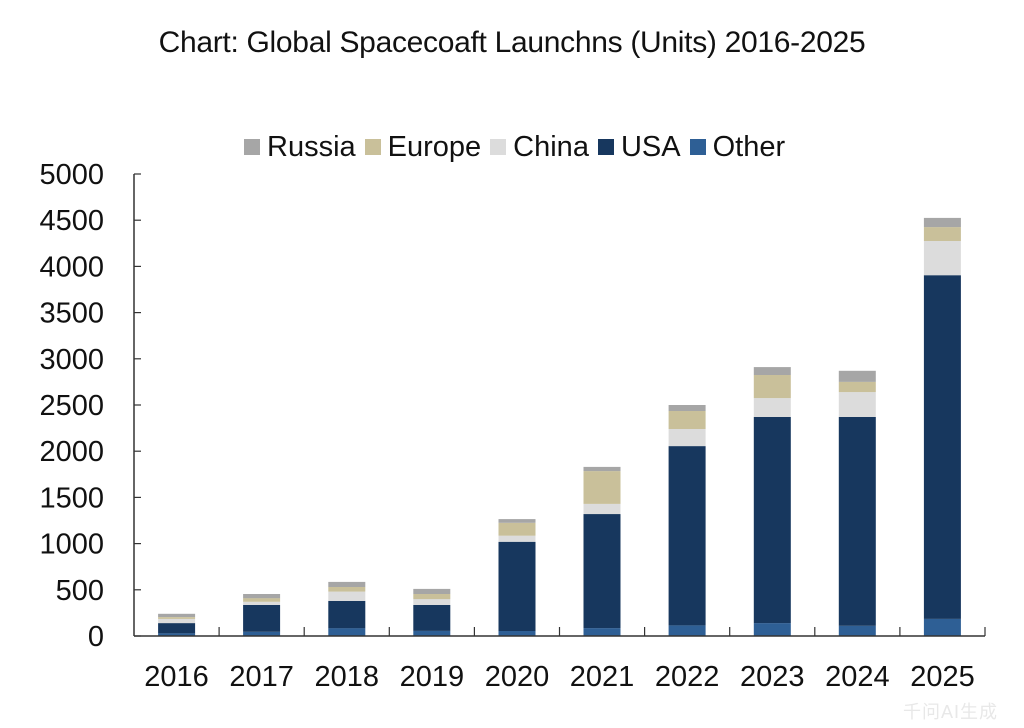  I want to click on x-tick-label-2025: 2025, so click(942, 677).